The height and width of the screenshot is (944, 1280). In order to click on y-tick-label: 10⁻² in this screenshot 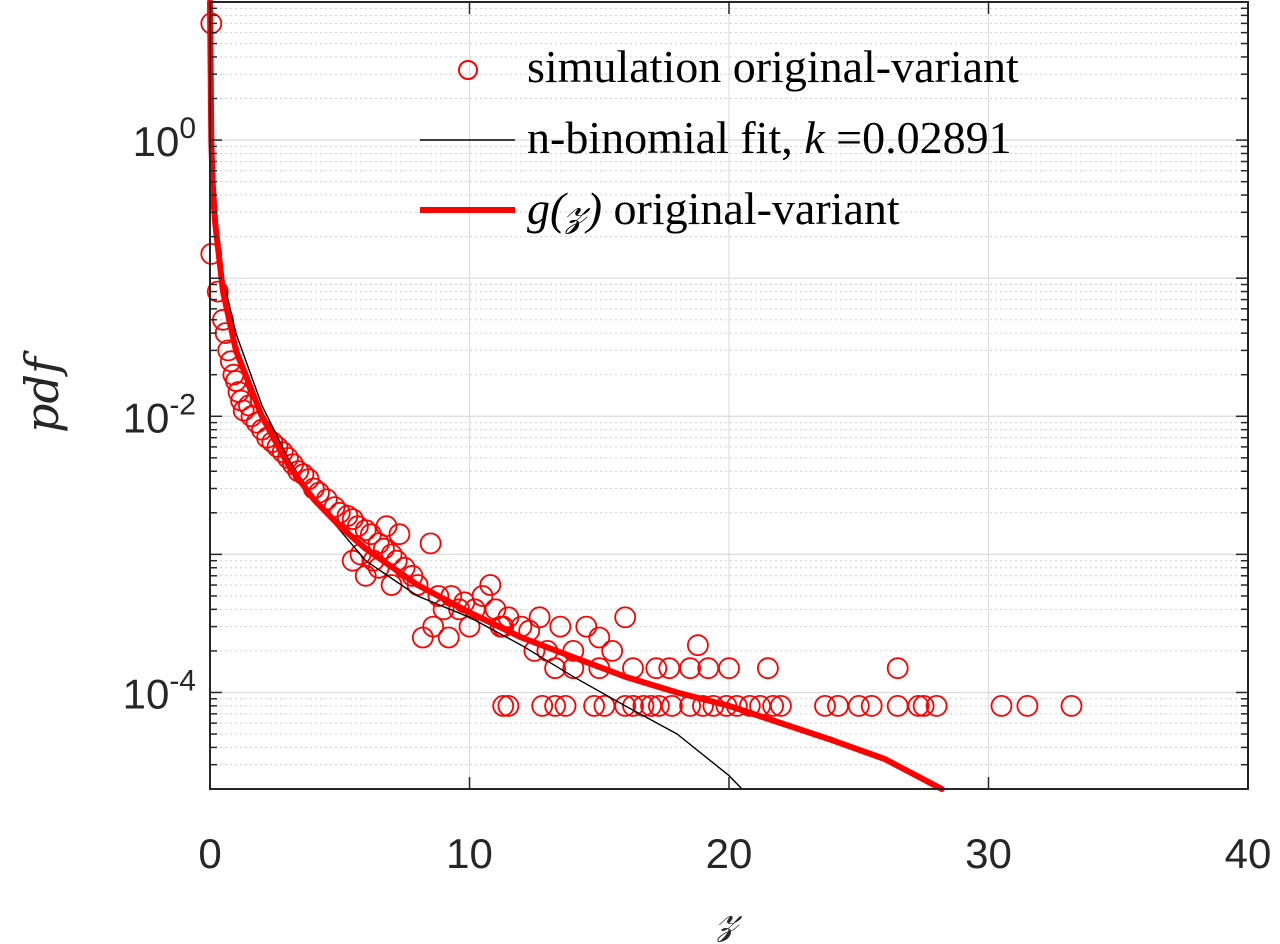, I will do `click(159, 414)`.